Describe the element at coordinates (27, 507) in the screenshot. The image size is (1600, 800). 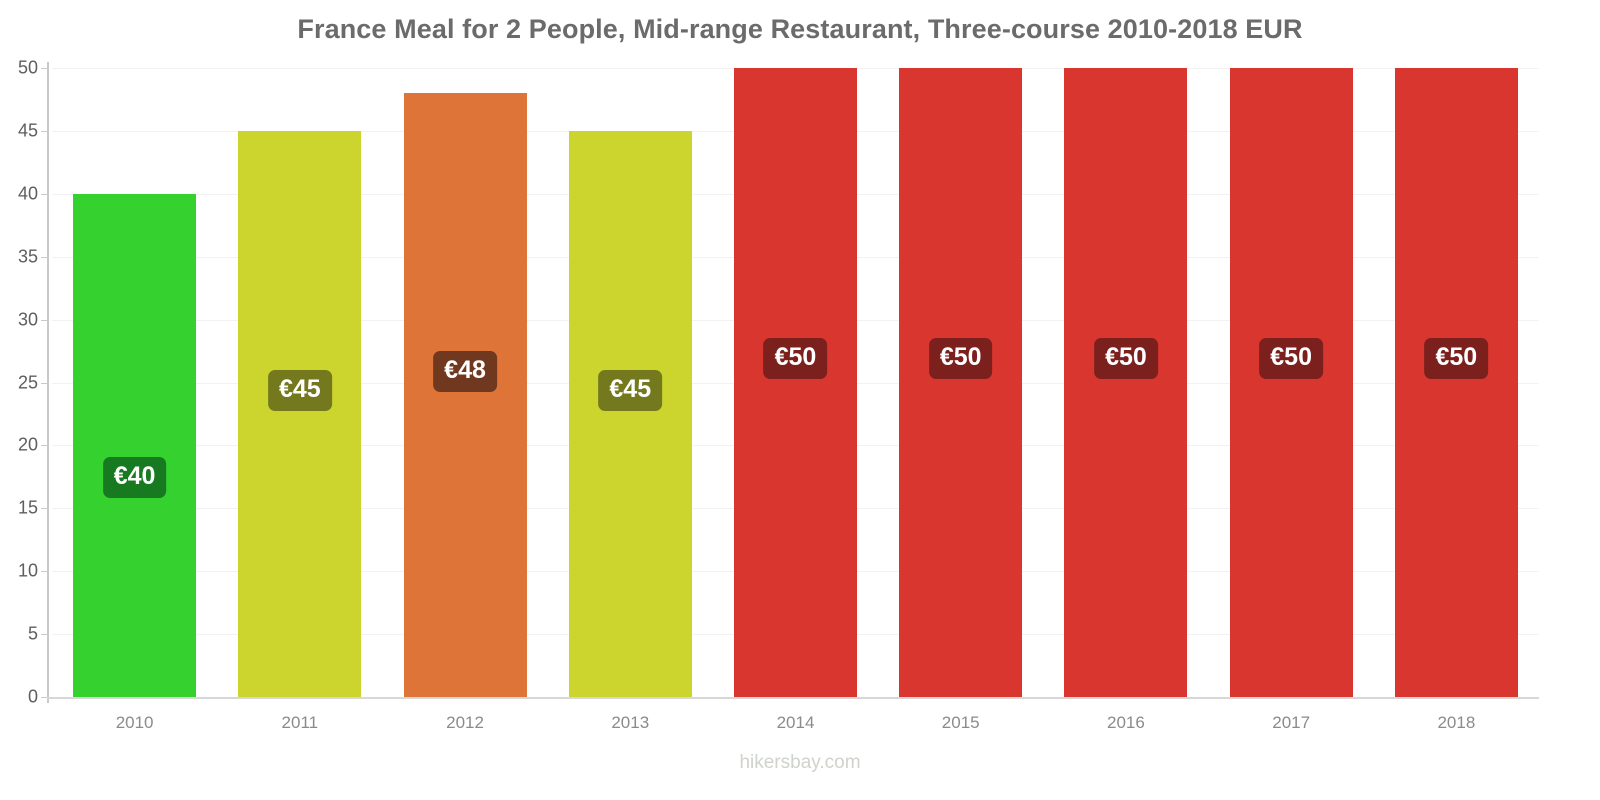
I see `y-tick-label: 15` at that location.